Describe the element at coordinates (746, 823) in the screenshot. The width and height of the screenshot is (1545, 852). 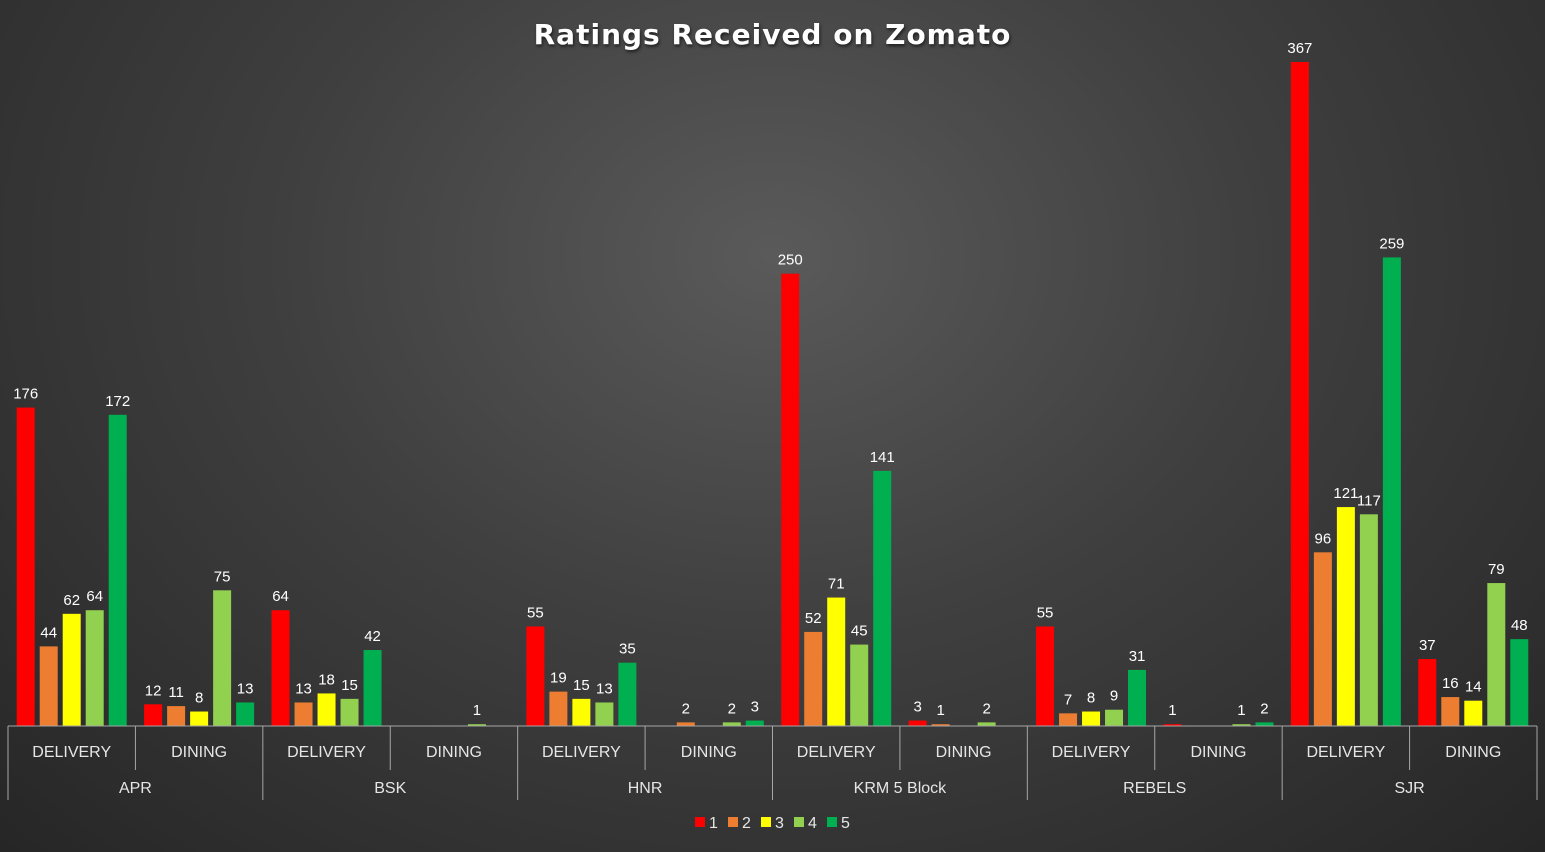
I see `legend-label: 2` at that location.